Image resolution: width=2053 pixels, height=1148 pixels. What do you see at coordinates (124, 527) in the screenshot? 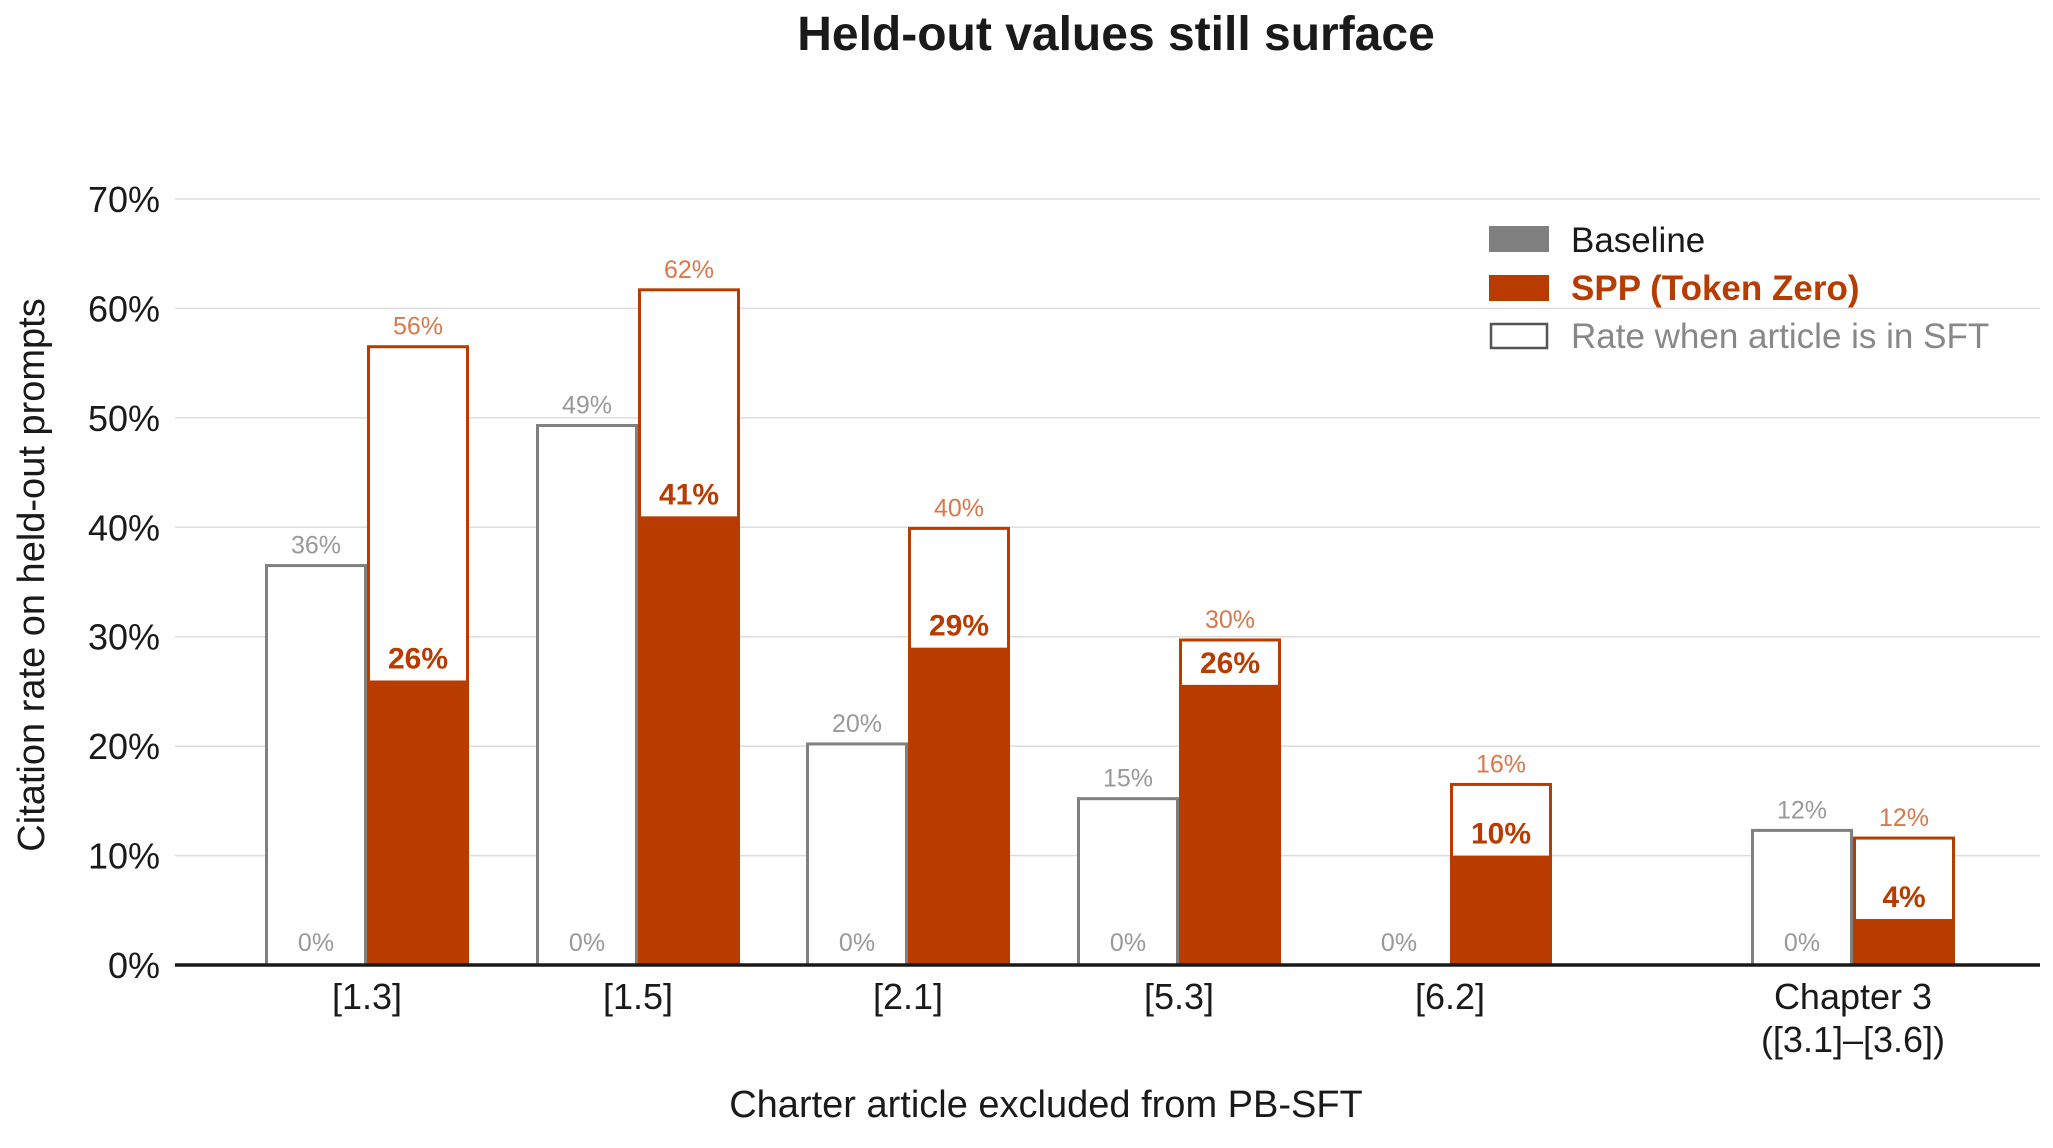
I see `y-tick-label: 40%` at bounding box center [124, 527].